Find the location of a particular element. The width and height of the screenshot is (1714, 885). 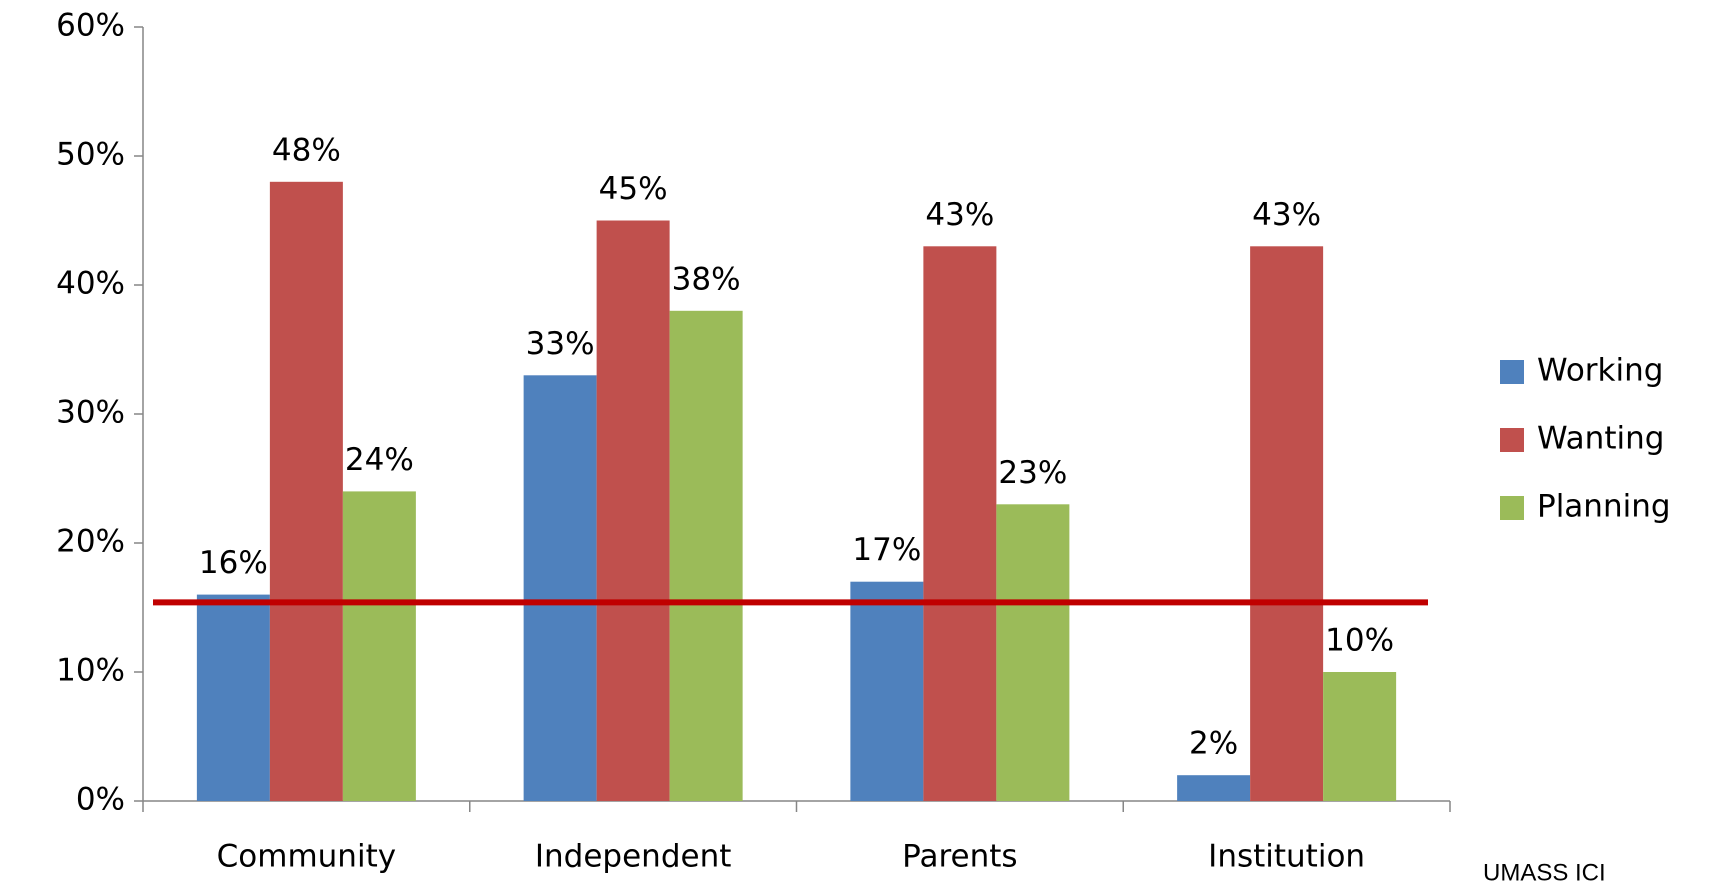

x-tick-label: Community is located at coordinates (306, 857).